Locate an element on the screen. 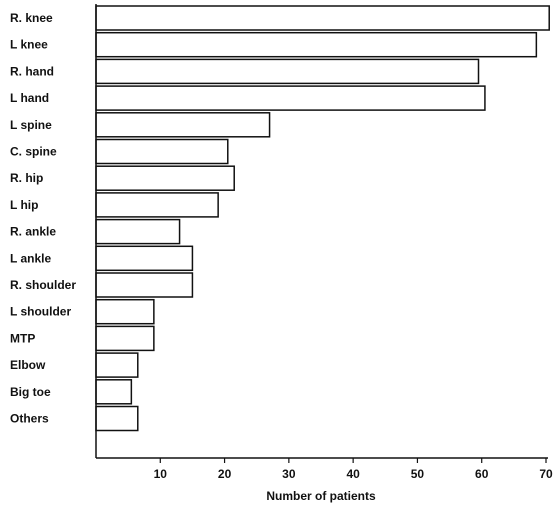  category-label: C. spine is located at coordinates (33, 152).